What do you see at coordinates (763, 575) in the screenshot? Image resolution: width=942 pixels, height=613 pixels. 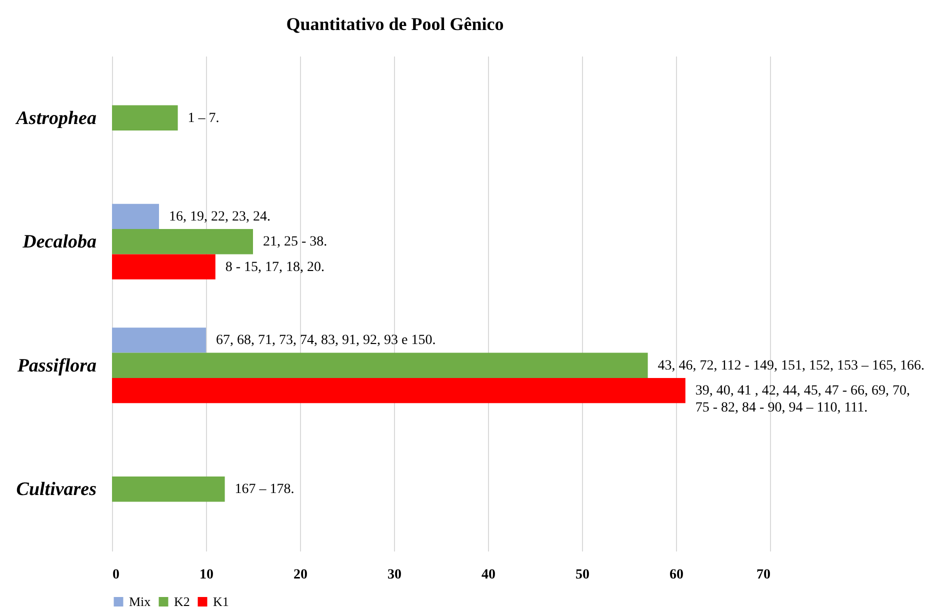 I see `x-tick-label: 70` at bounding box center [763, 575].